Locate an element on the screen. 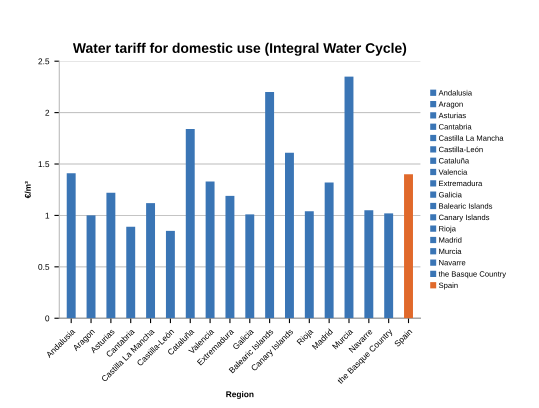 This screenshot has height=408, width=539. y-tick-label: 1.5 is located at coordinates (44, 164).